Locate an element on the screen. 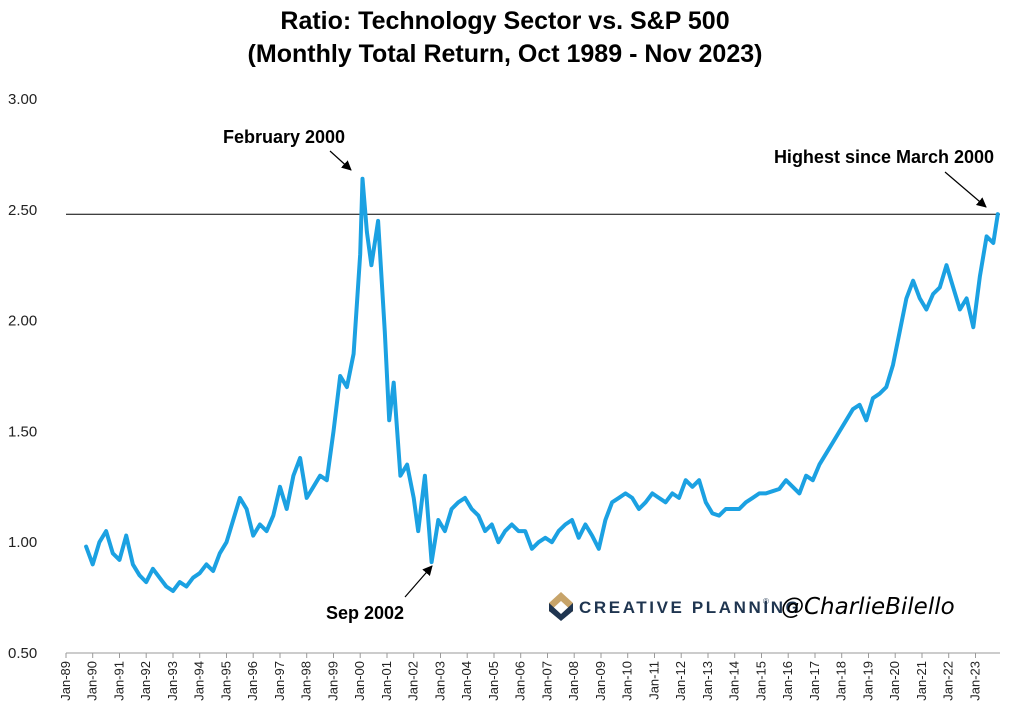 This screenshot has width=1010, height=719. x-tick-label: Jan-07 is located at coordinates (547, 681).